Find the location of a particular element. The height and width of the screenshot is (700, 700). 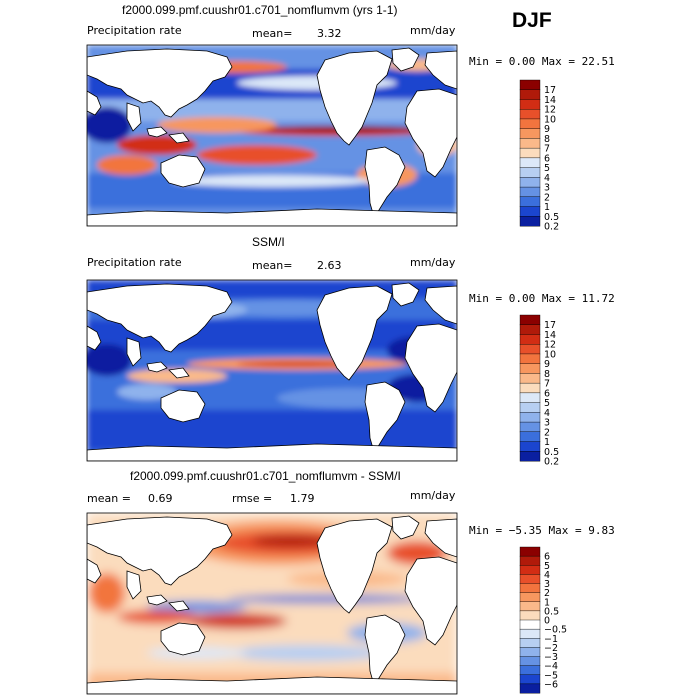

panel1-mean-value: 3.32 is located at coordinates (329, 33).